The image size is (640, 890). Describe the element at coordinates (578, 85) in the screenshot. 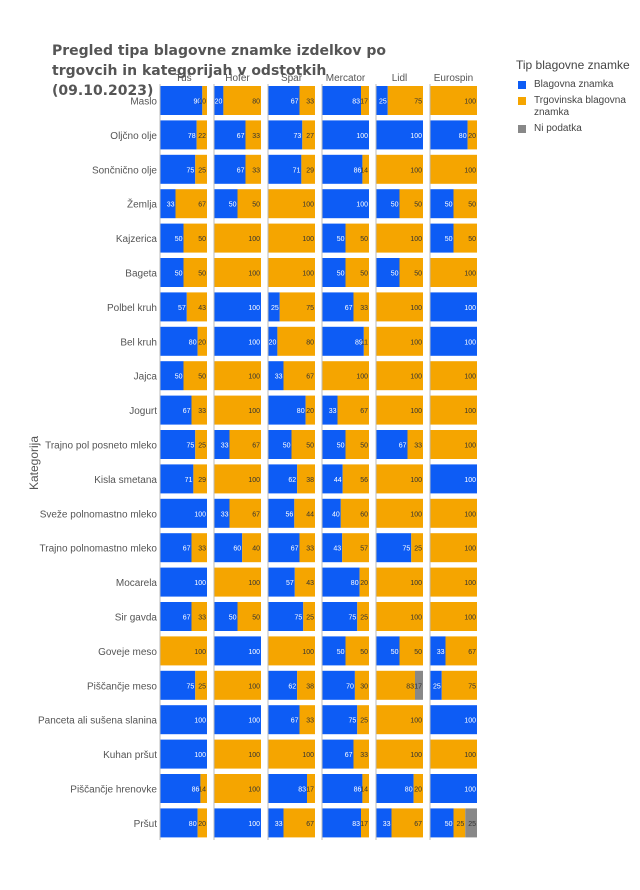

I see `legend-item-blagovna: Blagovna znamka` at that location.